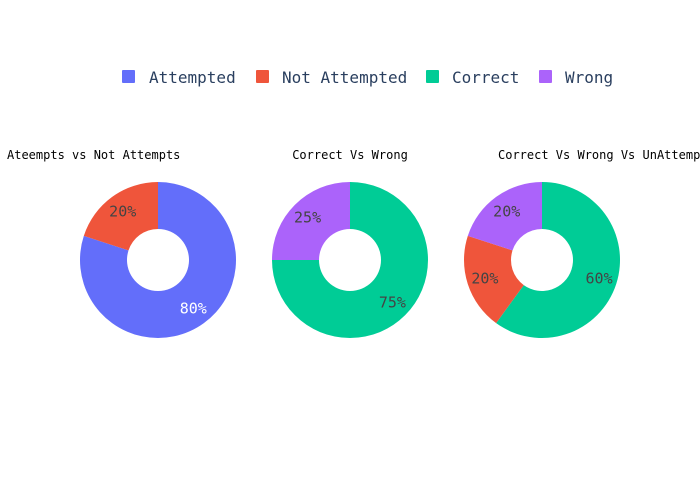 This screenshot has height=500, width=700. What do you see at coordinates (599, 155) in the screenshot?
I see `chart-3-title: Correct Vs Wrong Vs UnAttempted` at bounding box center [599, 155].